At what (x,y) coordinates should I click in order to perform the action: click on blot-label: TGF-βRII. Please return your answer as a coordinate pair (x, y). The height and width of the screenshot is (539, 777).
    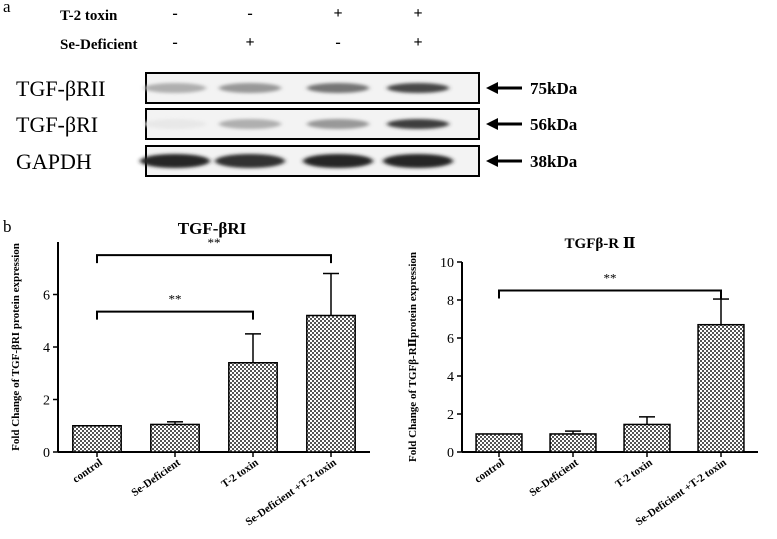
    Looking at the image, I should click on (60, 88).